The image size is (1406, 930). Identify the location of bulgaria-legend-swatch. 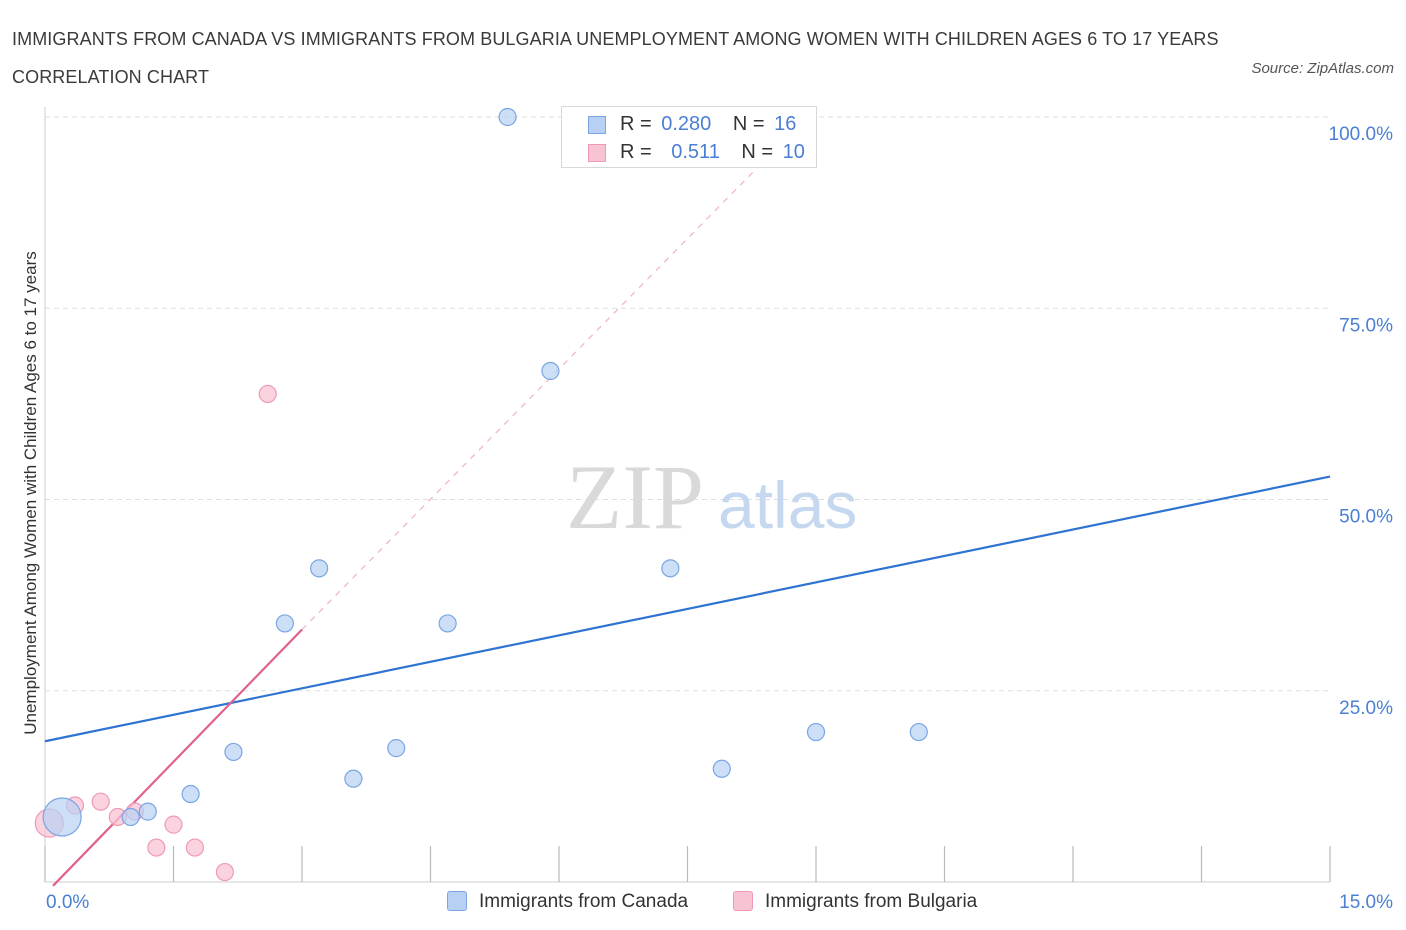
(743, 901).